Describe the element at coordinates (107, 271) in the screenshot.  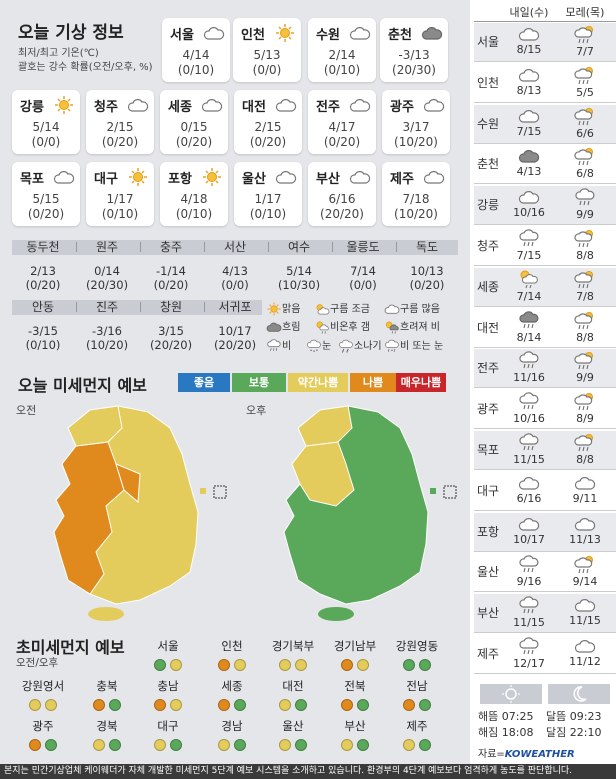
I see `city-temp: 0/14` at that location.